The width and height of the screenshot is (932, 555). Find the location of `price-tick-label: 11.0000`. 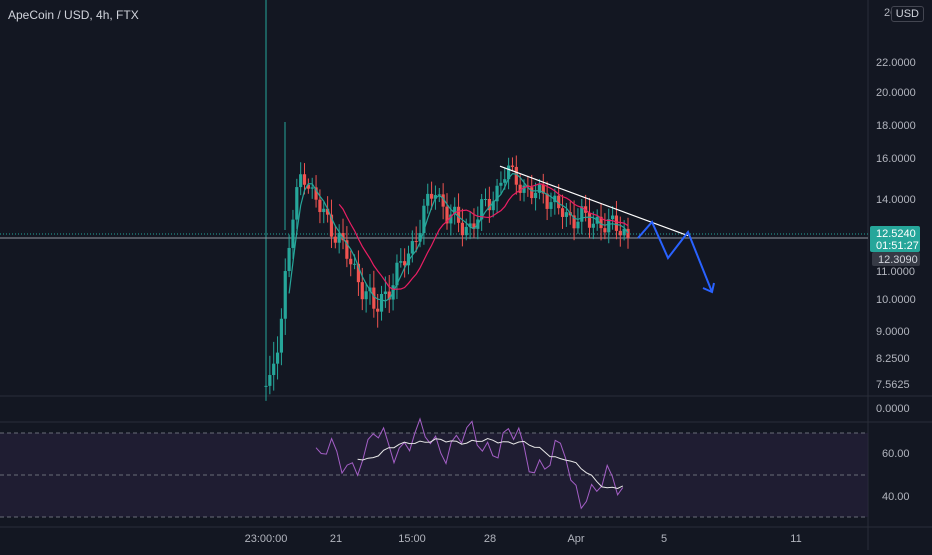

price-tick-label: 11.0000 is located at coordinates (895, 272).